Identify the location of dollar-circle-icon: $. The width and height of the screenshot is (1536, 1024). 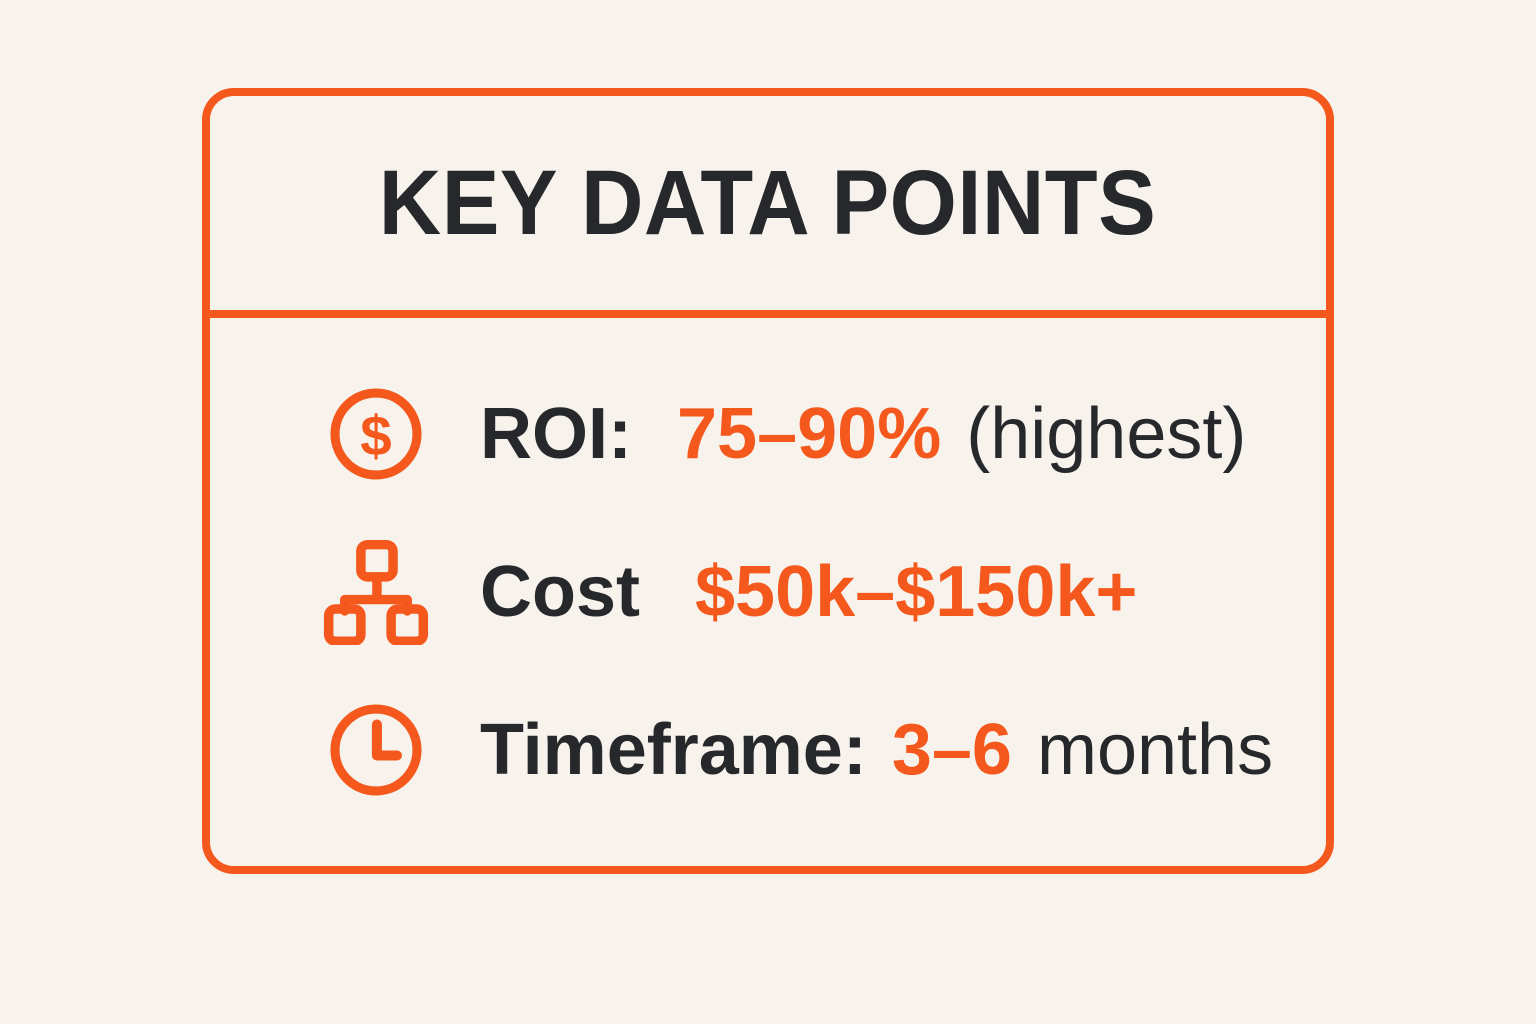
(376, 434).